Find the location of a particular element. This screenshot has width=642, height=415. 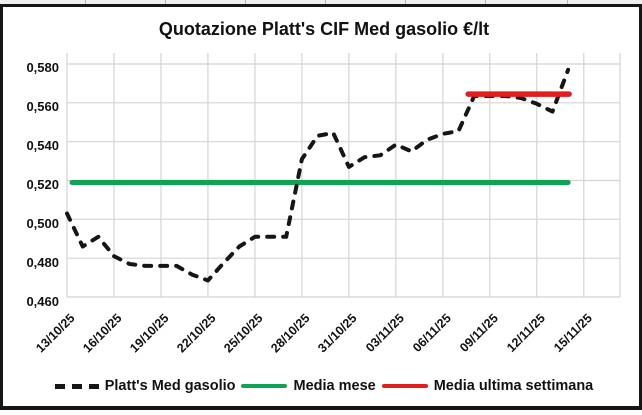

legend-label: Platt's Med gasolio is located at coordinates (170, 386).